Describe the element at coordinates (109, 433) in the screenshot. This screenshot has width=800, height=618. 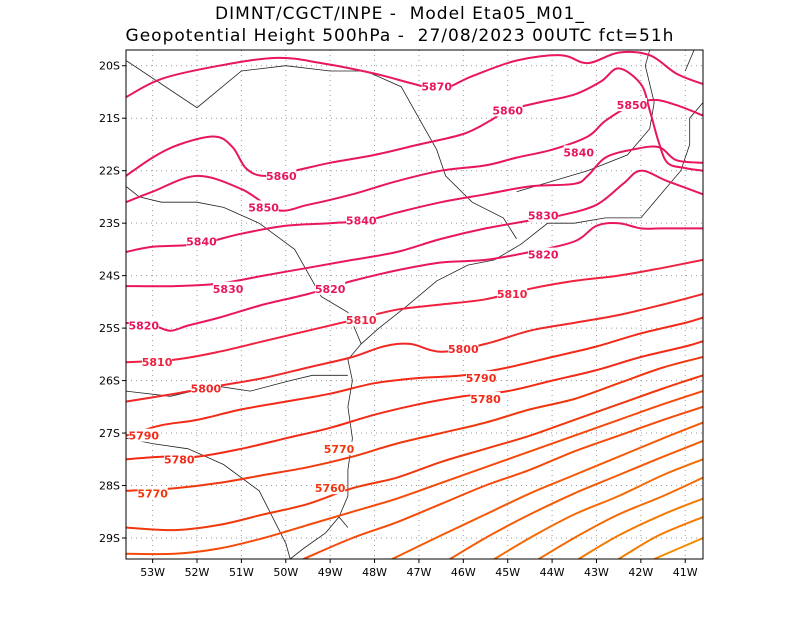
I see `lat-tick-label: 27S` at that location.